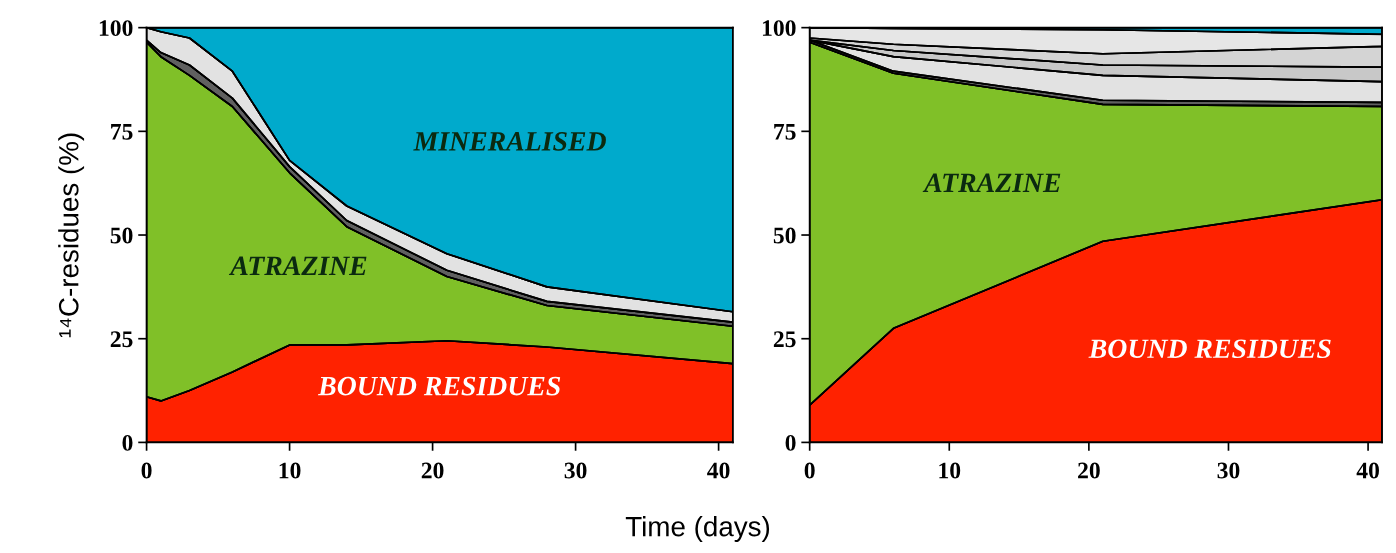 The width and height of the screenshot is (1396, 553). Describe the element at coordinates (509, 141) in the screenshot. I see `annotation: MINERALISED` at that location.